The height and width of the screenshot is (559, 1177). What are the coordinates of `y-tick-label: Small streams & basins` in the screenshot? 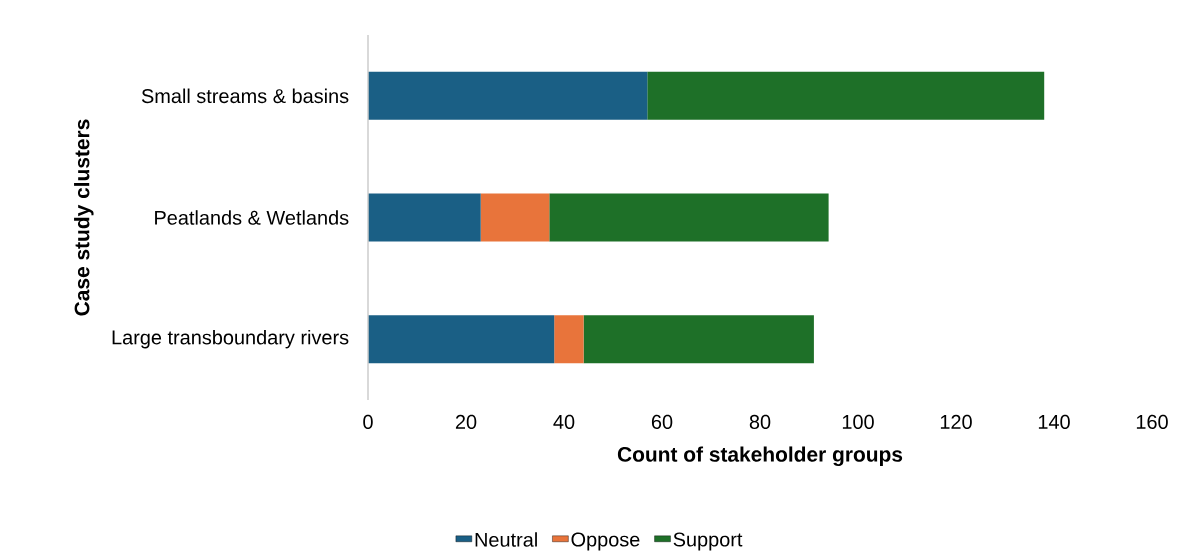 It's located at (245, 96).